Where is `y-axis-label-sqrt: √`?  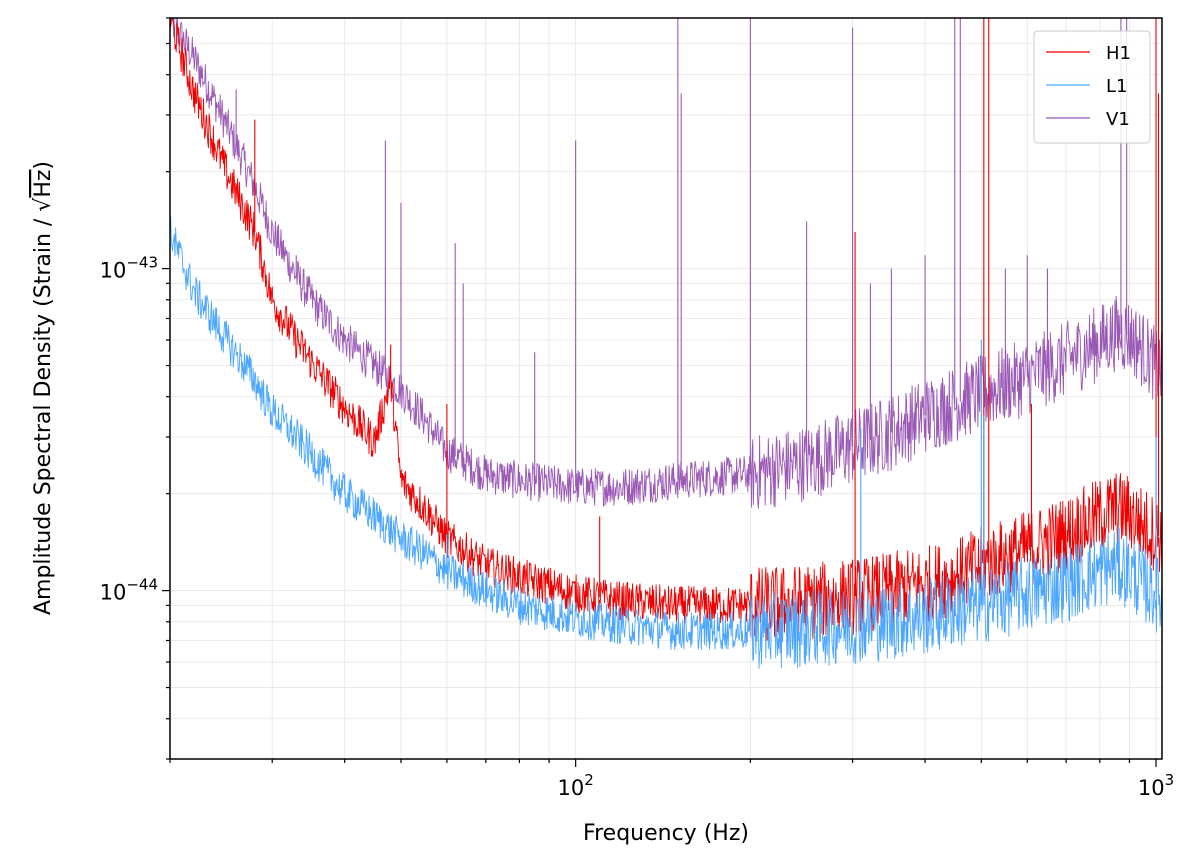 y-axis-label-sqrt: √ is located at coordinates (43, 204).